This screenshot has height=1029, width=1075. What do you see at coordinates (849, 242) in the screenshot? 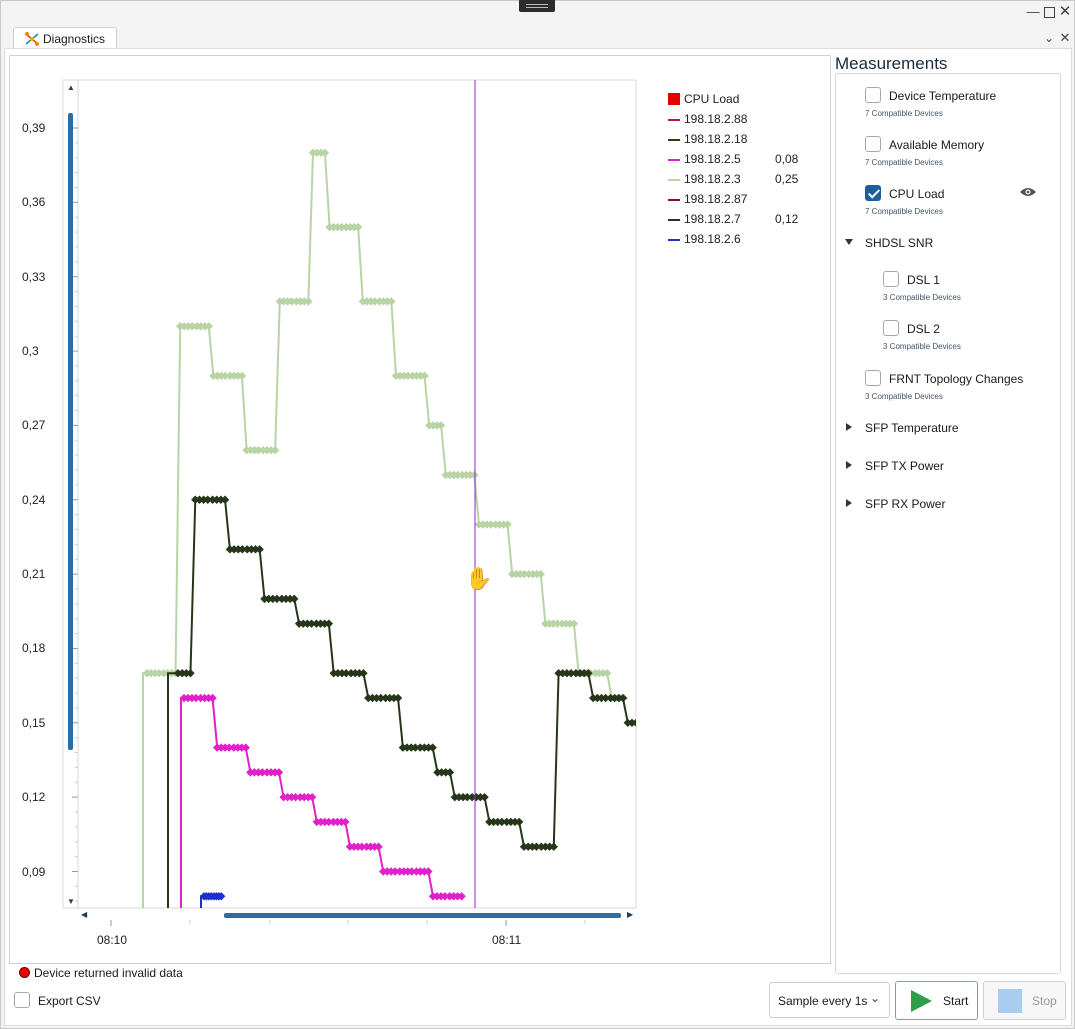
I see `expand-icon` at bounding box center [849, 242].